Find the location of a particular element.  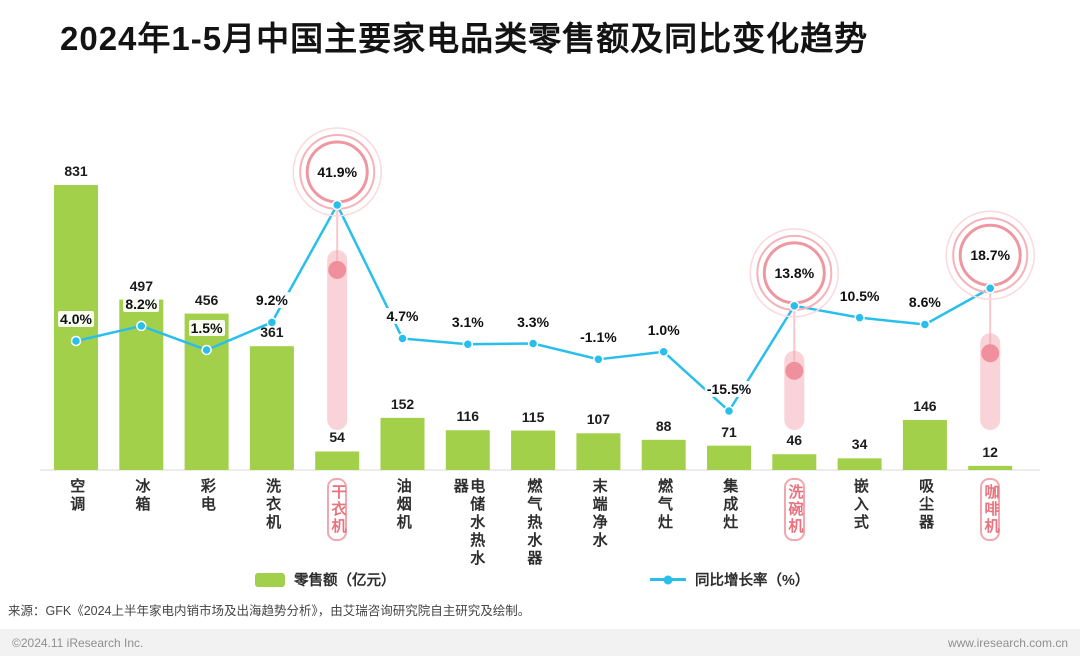

legend-item-growth: 同比增长率（%） is located at coordinates (729, 579).